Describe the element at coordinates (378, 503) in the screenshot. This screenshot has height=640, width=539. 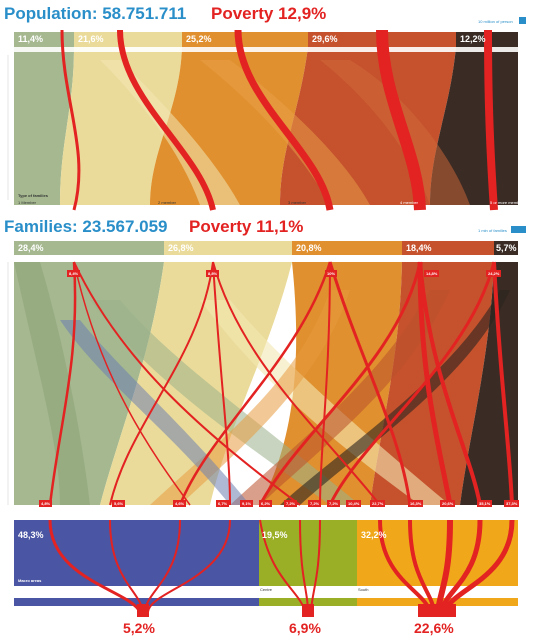
I see `flow-badge-11: 22,7%` at that location.